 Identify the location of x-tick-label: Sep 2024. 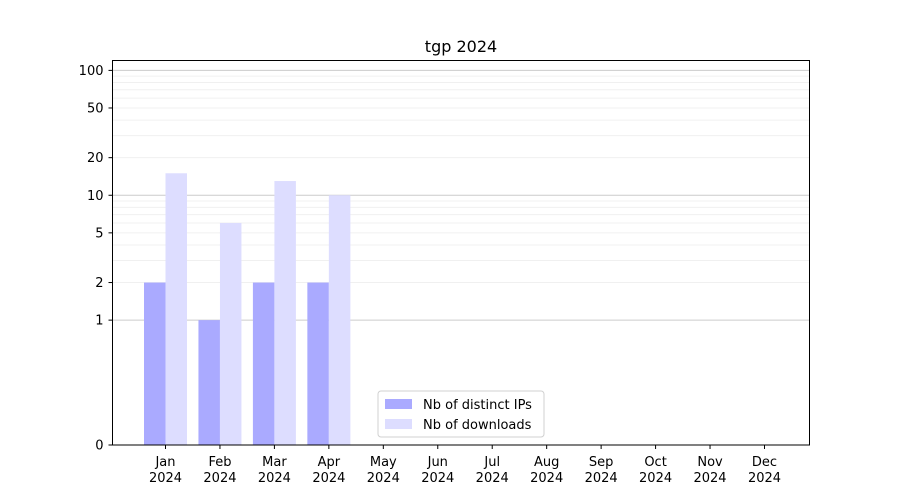
(601, 470).